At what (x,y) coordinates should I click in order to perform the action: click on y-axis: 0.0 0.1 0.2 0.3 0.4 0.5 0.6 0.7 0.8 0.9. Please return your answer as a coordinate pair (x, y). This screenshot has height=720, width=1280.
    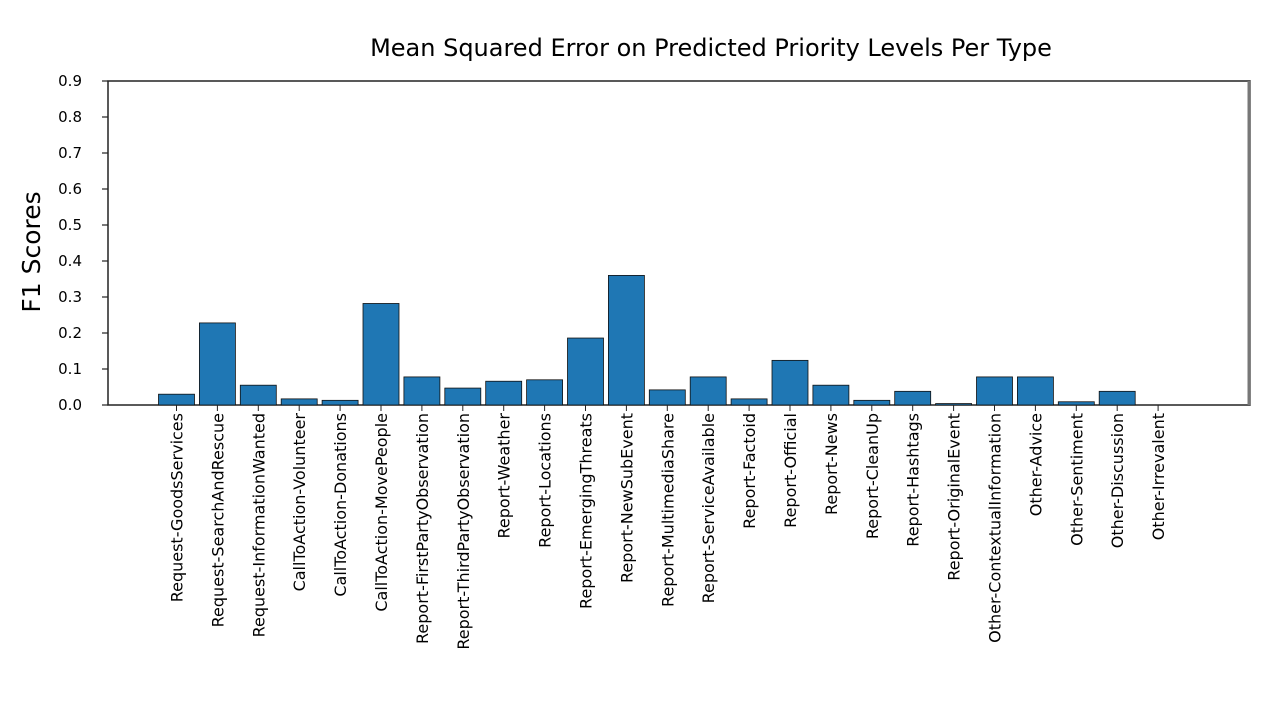
    Looking at the image, I should click on (83, 243).